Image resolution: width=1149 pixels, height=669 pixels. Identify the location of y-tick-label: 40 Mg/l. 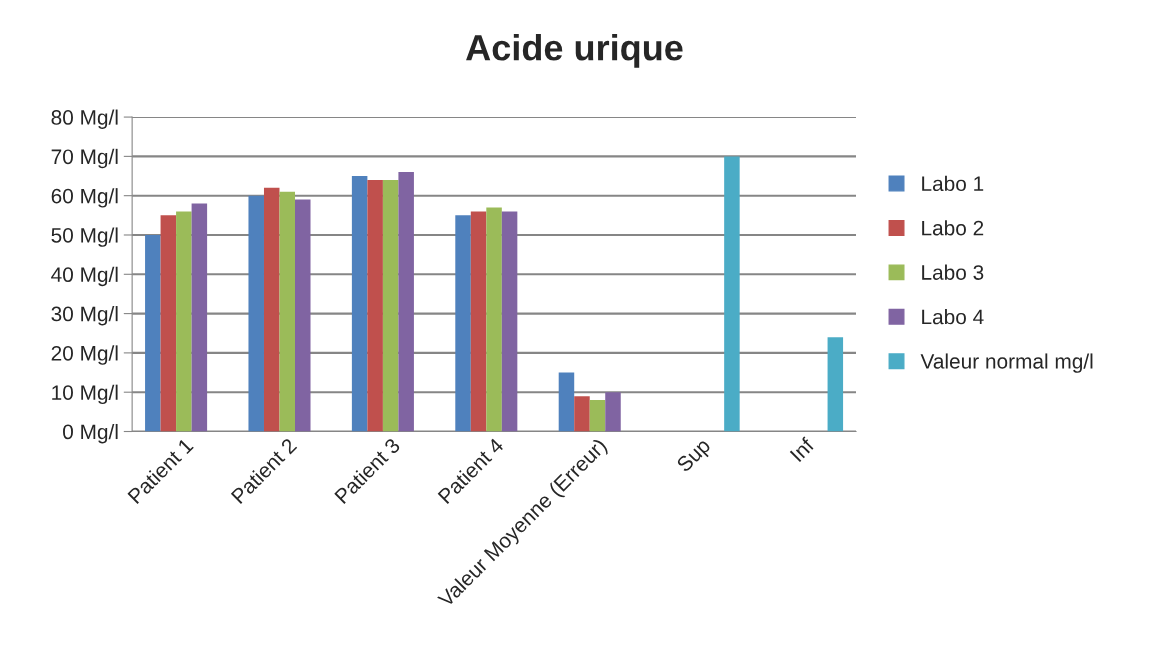
(84, 276).